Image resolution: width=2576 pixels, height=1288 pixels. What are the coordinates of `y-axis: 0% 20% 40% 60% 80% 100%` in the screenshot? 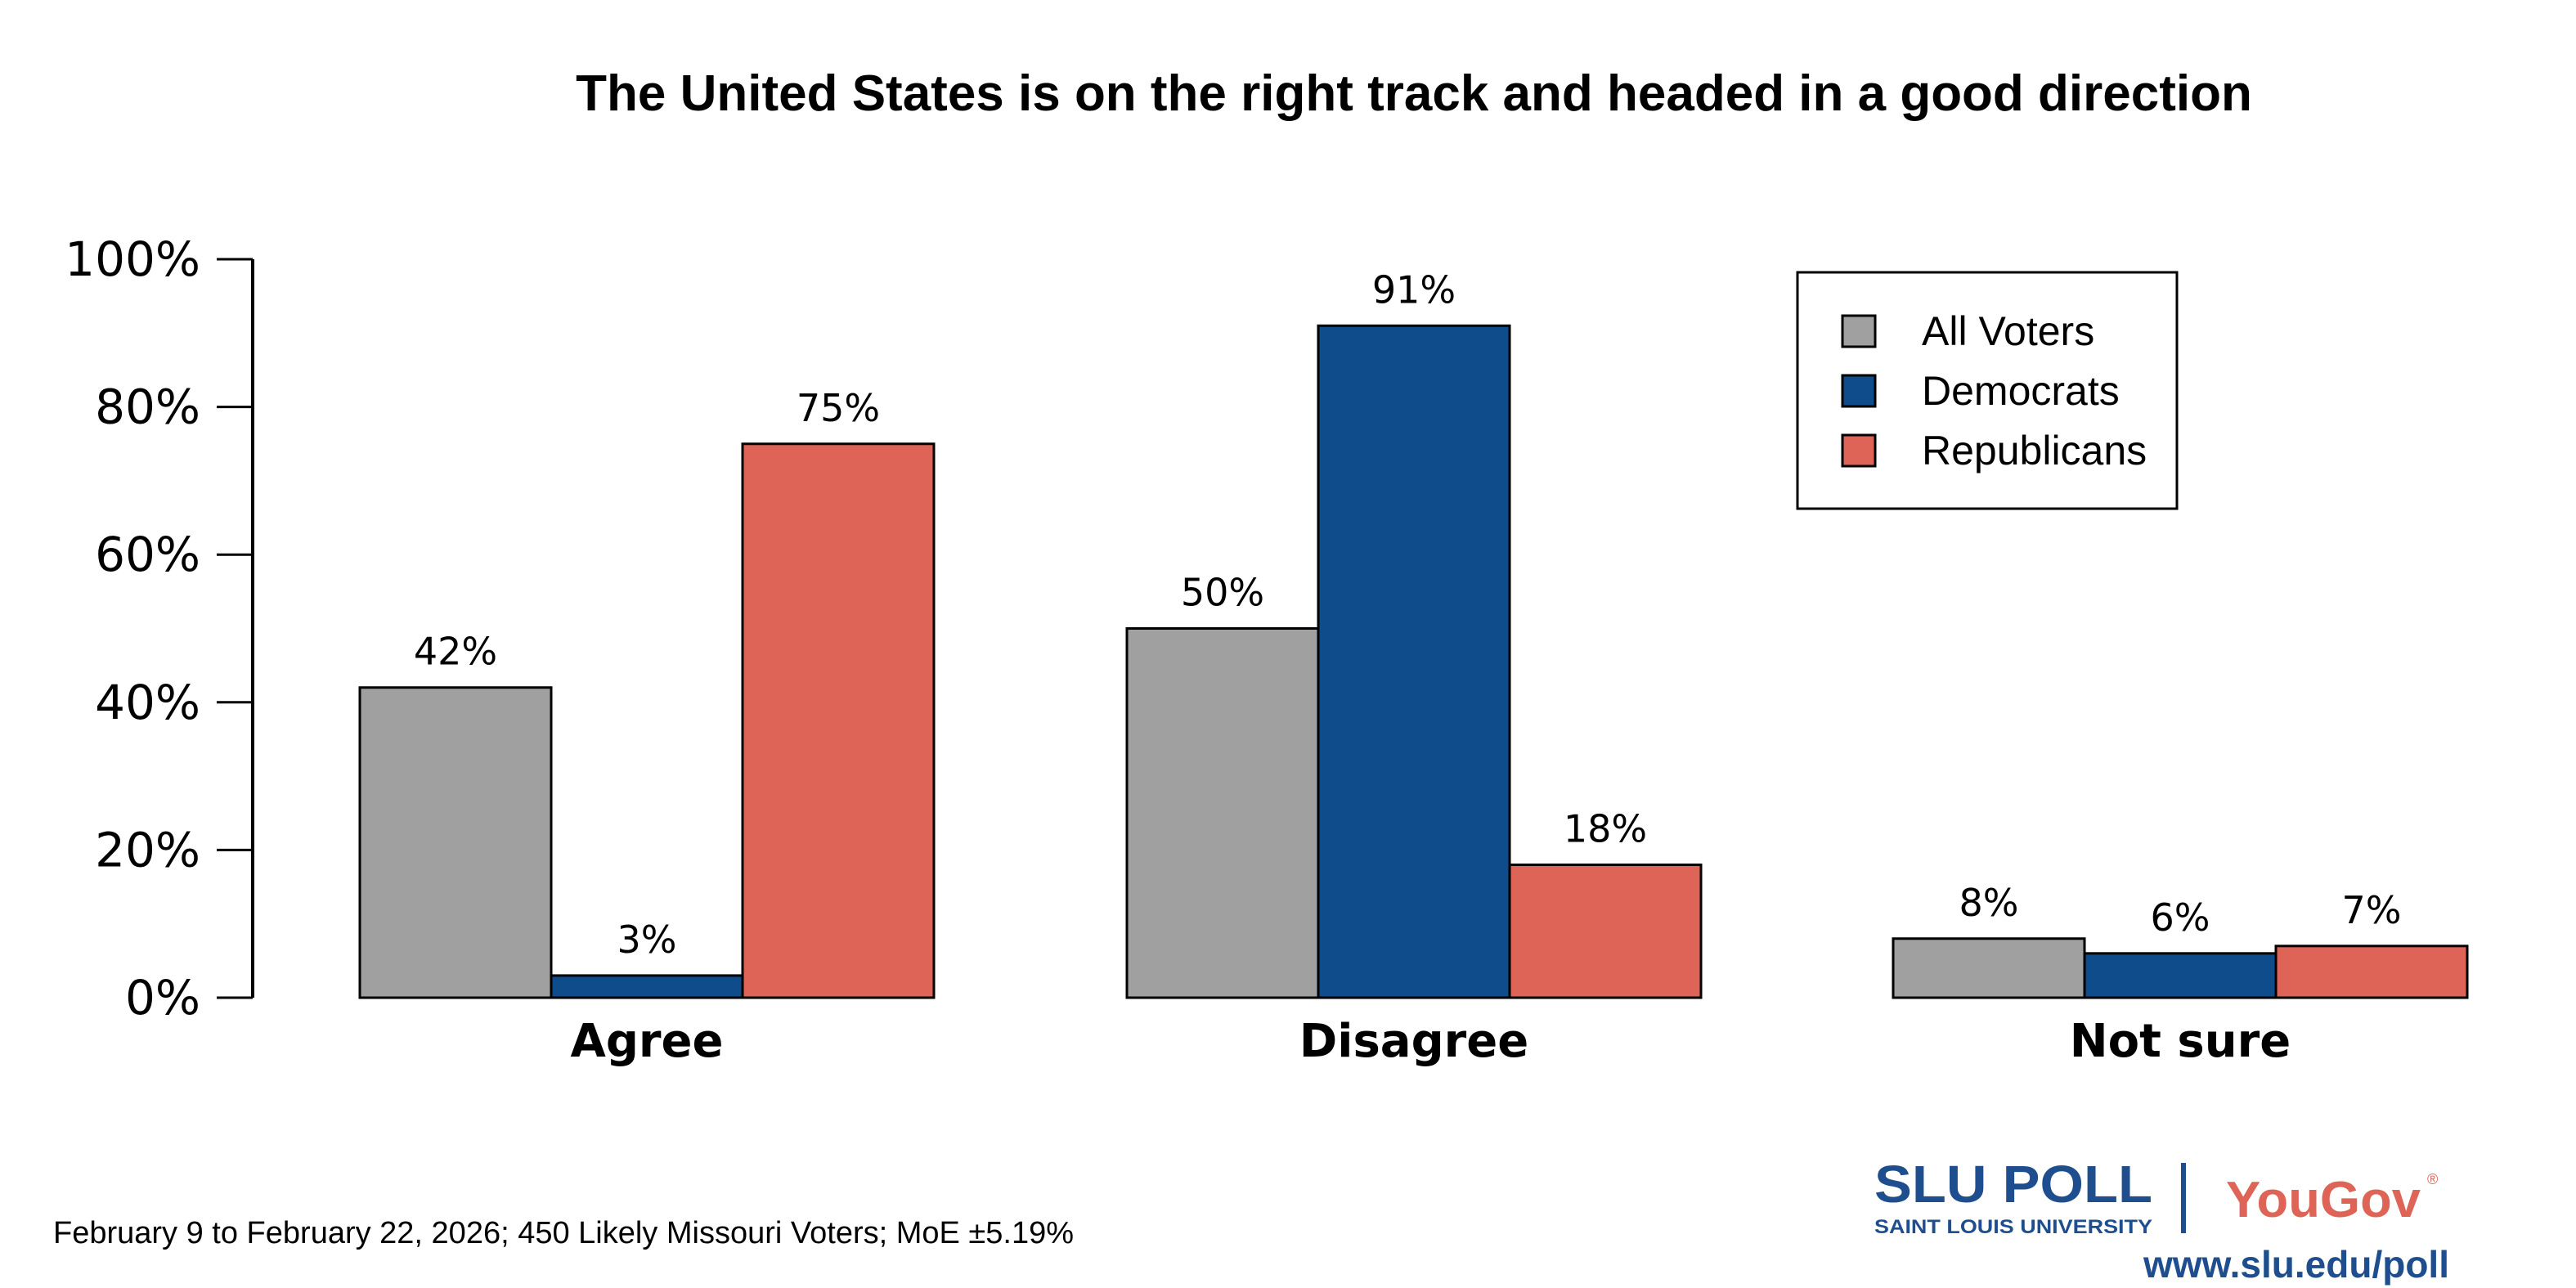 It's located at (159, 628).